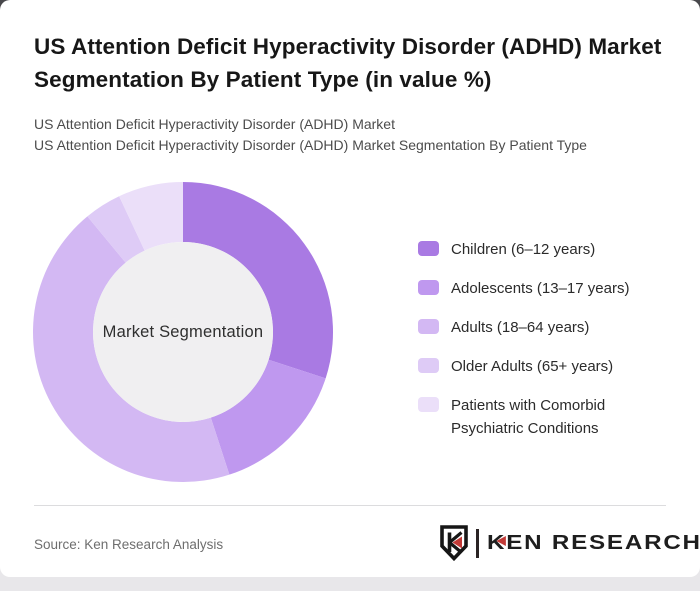  I want to click on footer-divider, so click(350, 505).